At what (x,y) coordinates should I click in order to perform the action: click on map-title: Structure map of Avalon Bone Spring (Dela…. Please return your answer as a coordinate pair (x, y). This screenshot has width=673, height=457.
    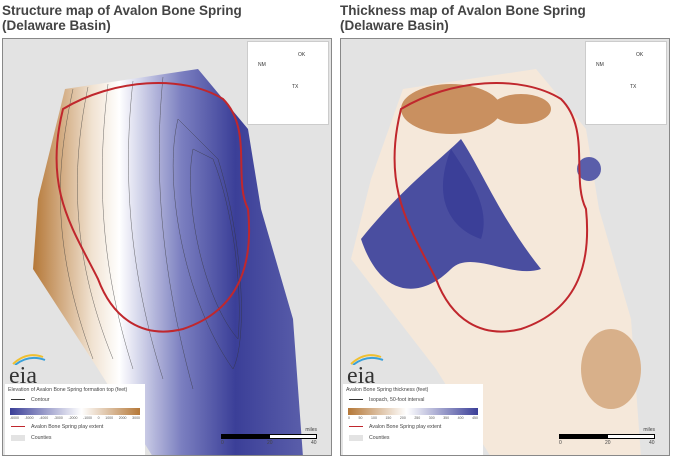
    Looking at the image, I should click on (122, 18).